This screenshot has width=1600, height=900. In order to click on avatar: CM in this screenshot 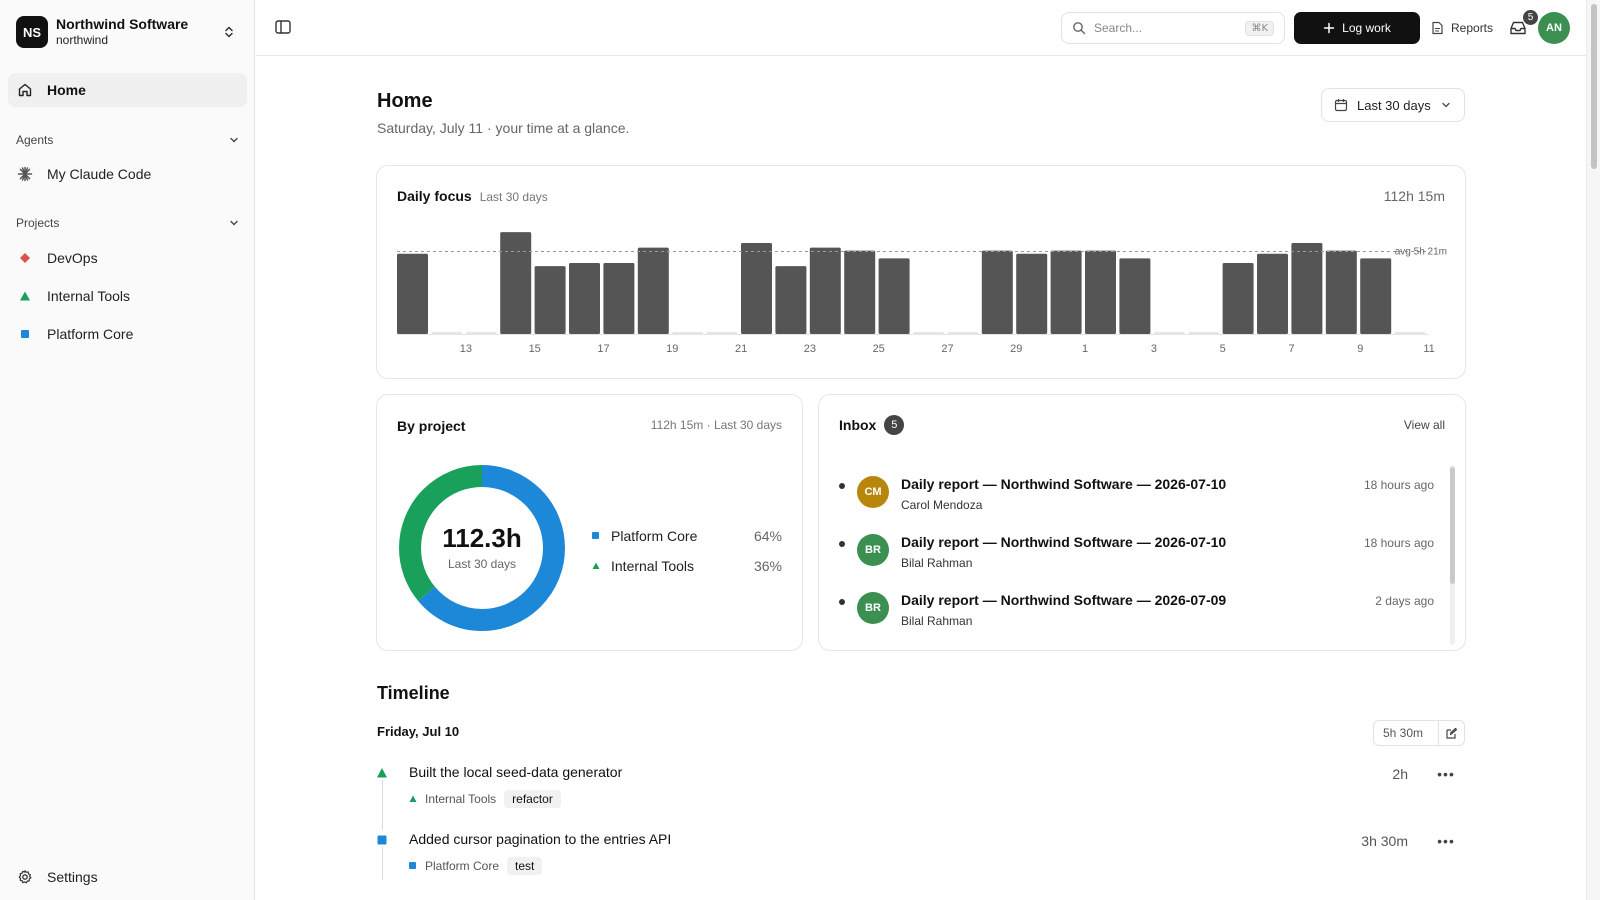, I will do `click(873, 492)`.